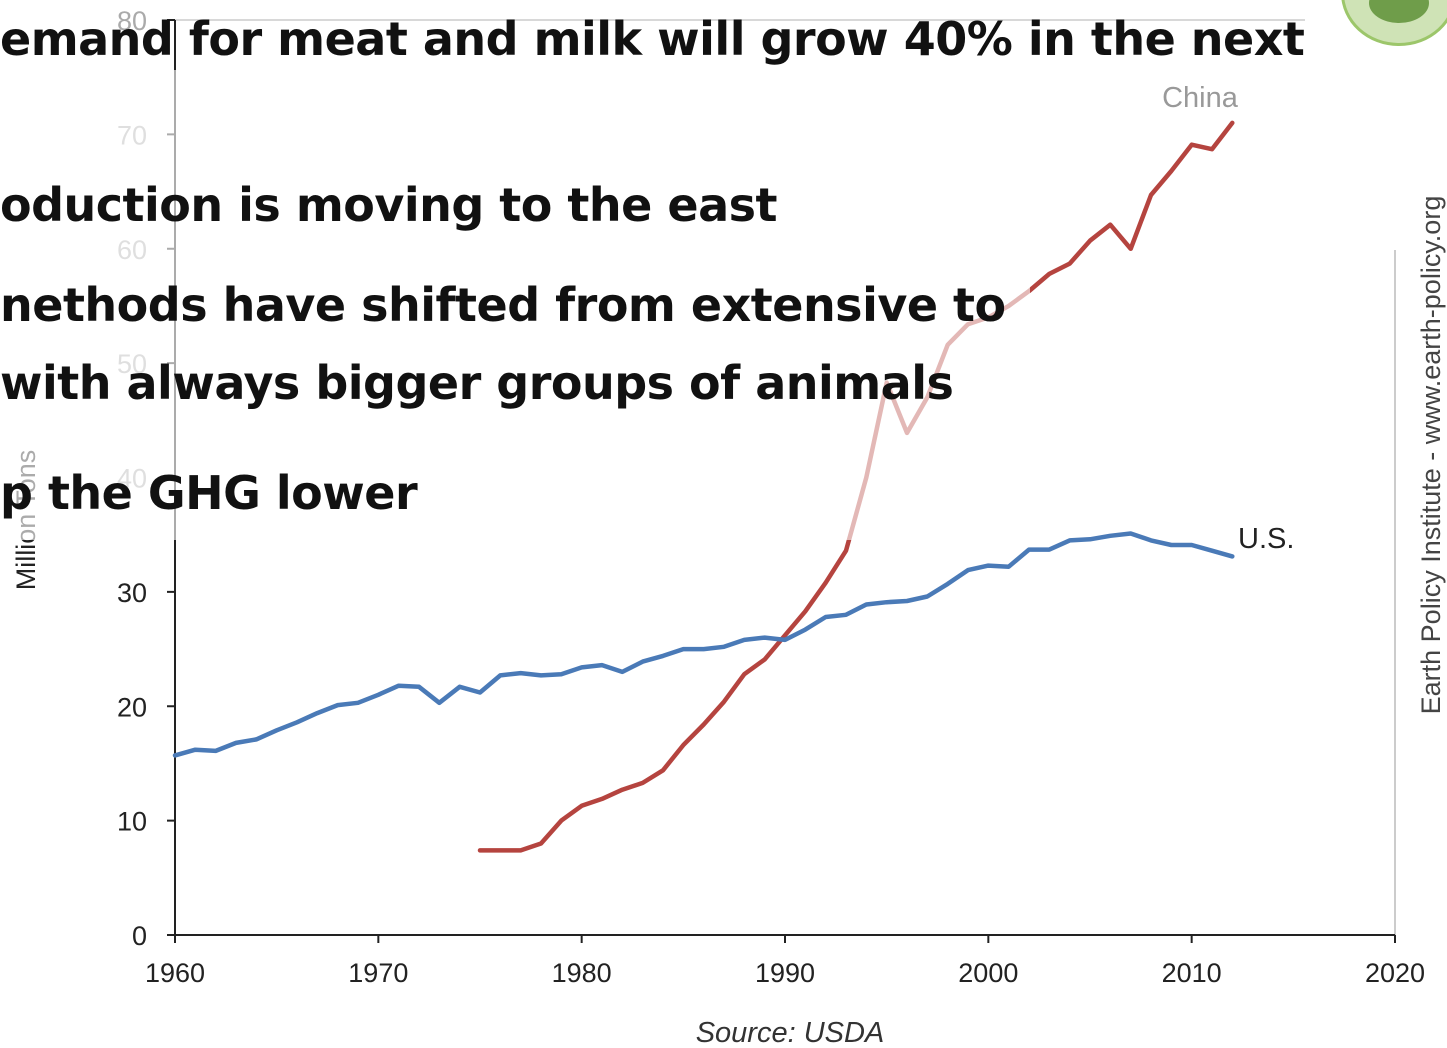 Image resolution: width=1447 pixels, height=1048 pixels. I want to click on x-tick-label: 2020, so click(1395, 973).